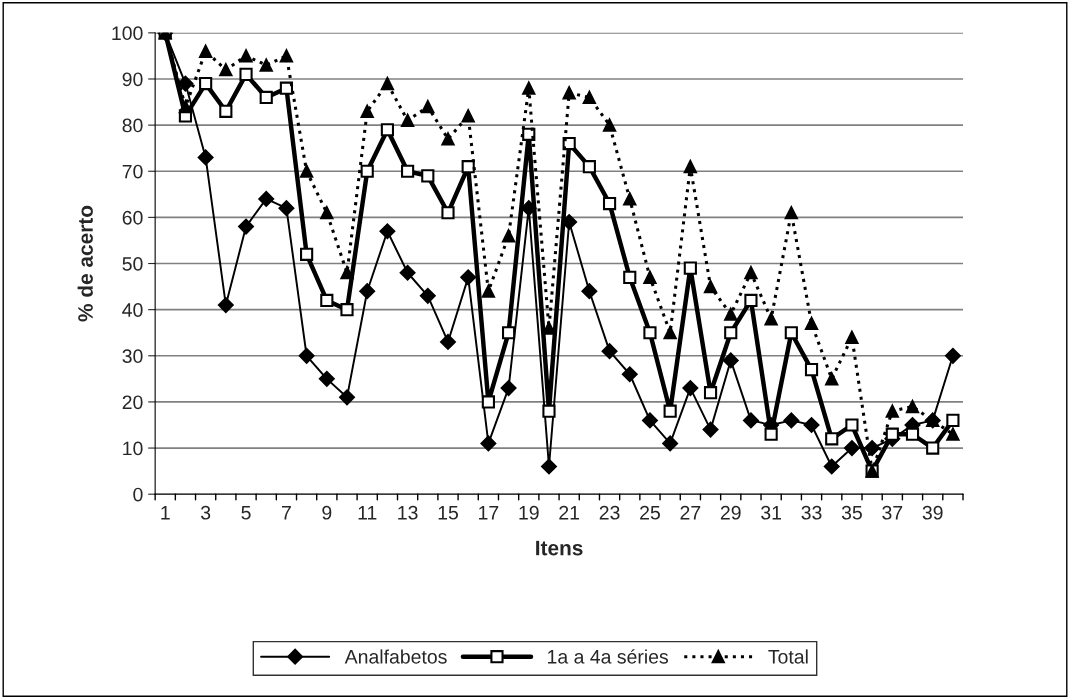 The width and height of the screenshot is (1070, 699). Describe the element at coordinates (132, 125) in the screenshot. I see `y-tick-label: 80` at that location.